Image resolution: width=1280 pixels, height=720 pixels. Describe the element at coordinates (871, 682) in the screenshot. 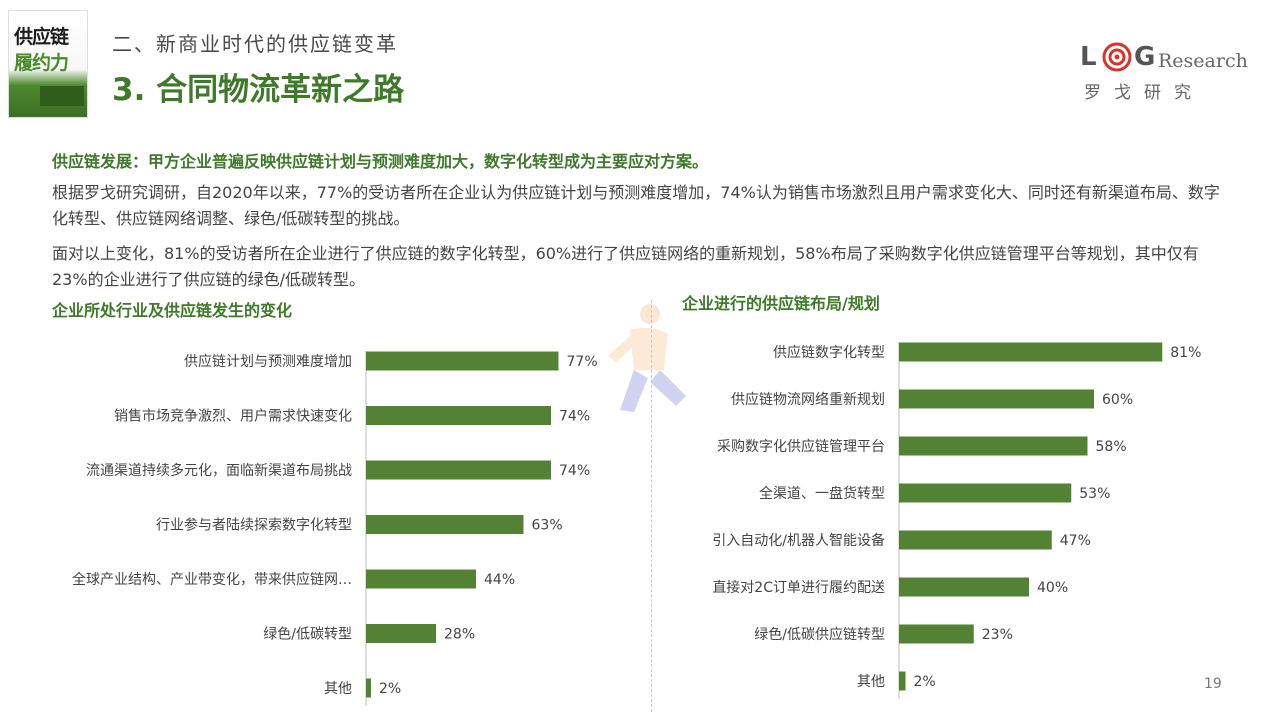

I see `right-chart-category-label: 其他` at that location.